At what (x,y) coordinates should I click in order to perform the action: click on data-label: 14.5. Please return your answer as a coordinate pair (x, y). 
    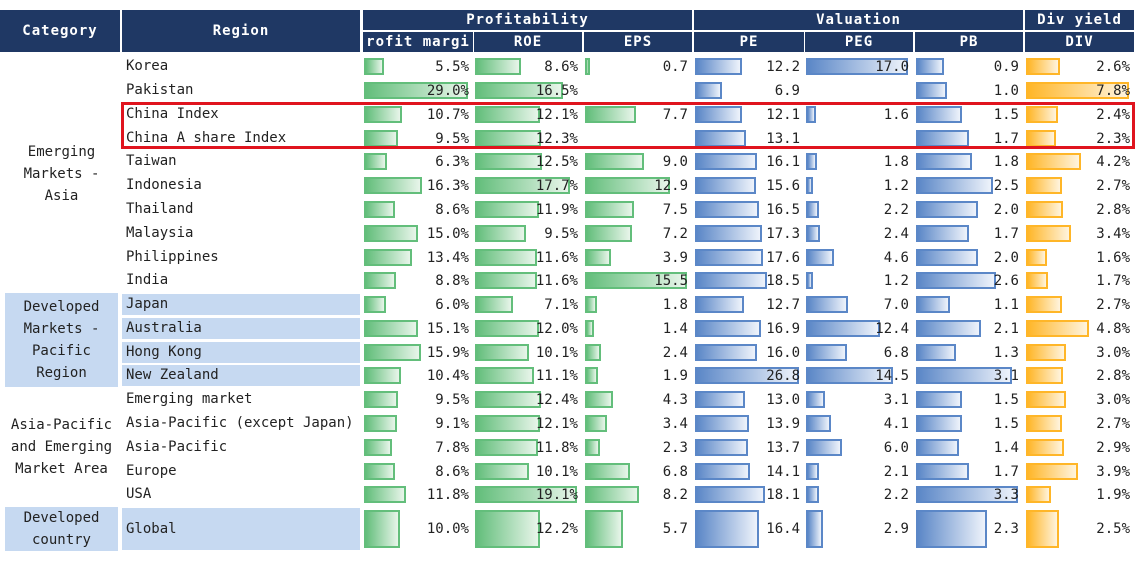
    Looking at the image, I should click on (892, 375).